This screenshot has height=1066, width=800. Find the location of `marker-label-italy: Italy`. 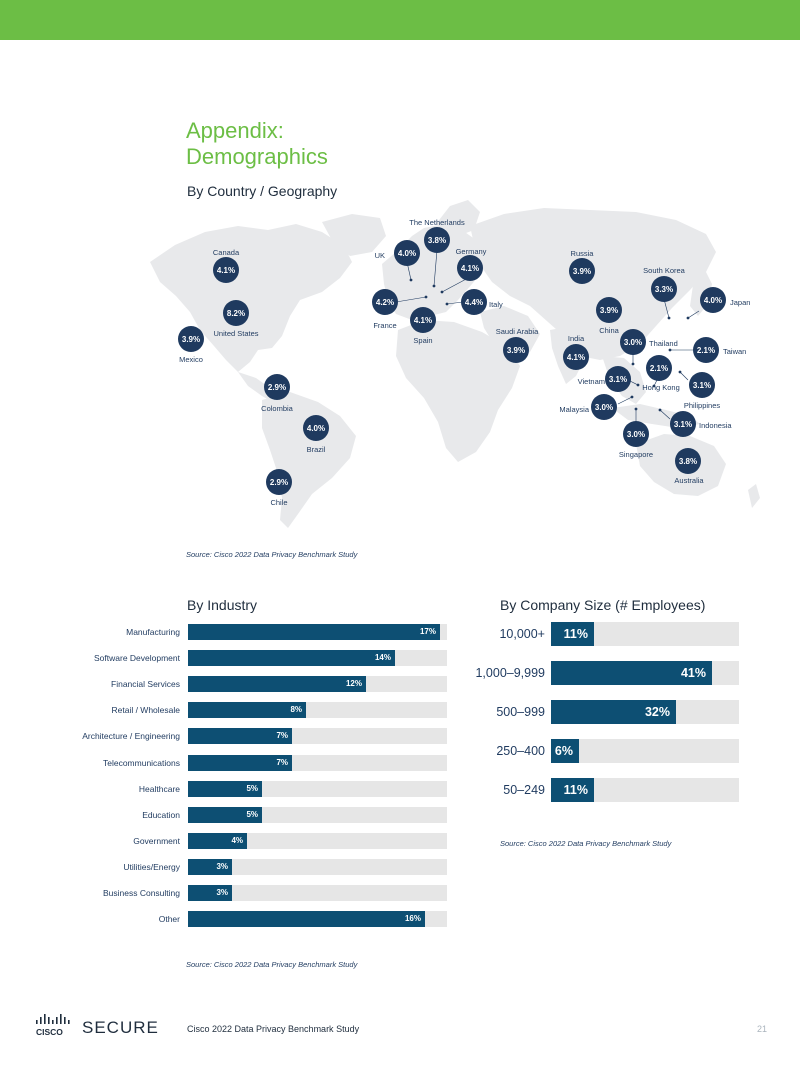

marker-label-italy: Italy is located at coordinates (496, 304).